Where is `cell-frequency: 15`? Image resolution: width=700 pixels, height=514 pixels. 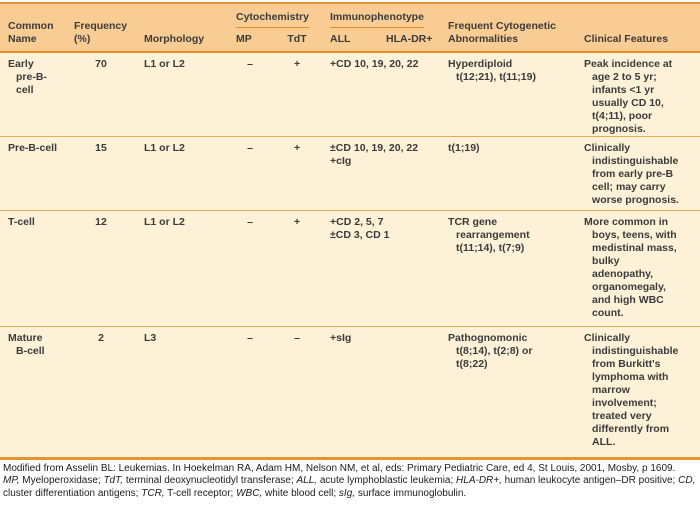 cell-frequency: 15 is located at coordinates (101, 173).